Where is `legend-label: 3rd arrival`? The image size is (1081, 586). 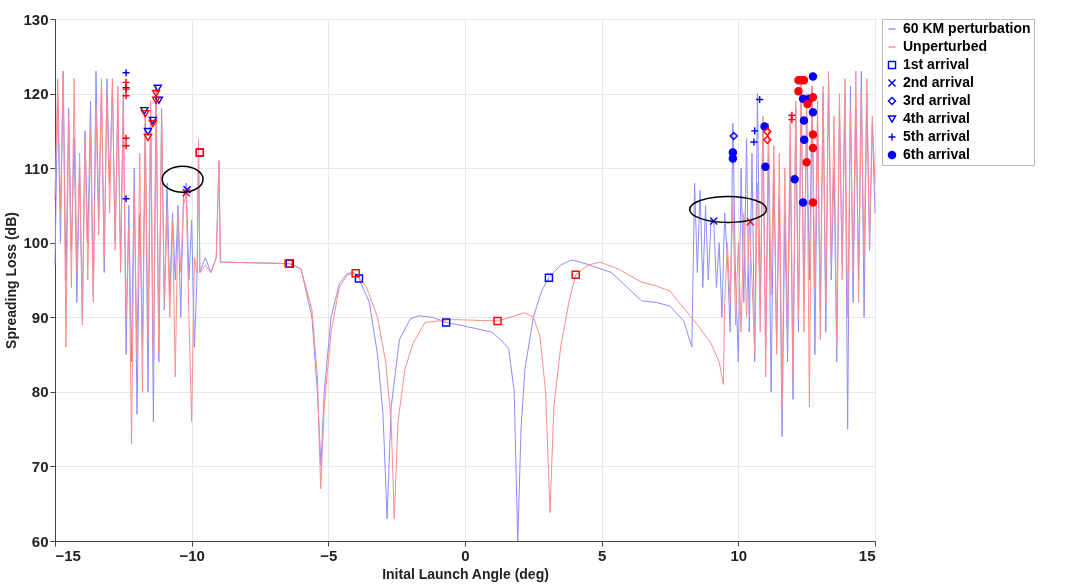 legend-label: 3rd arrival is located at coordinates (937, 100).